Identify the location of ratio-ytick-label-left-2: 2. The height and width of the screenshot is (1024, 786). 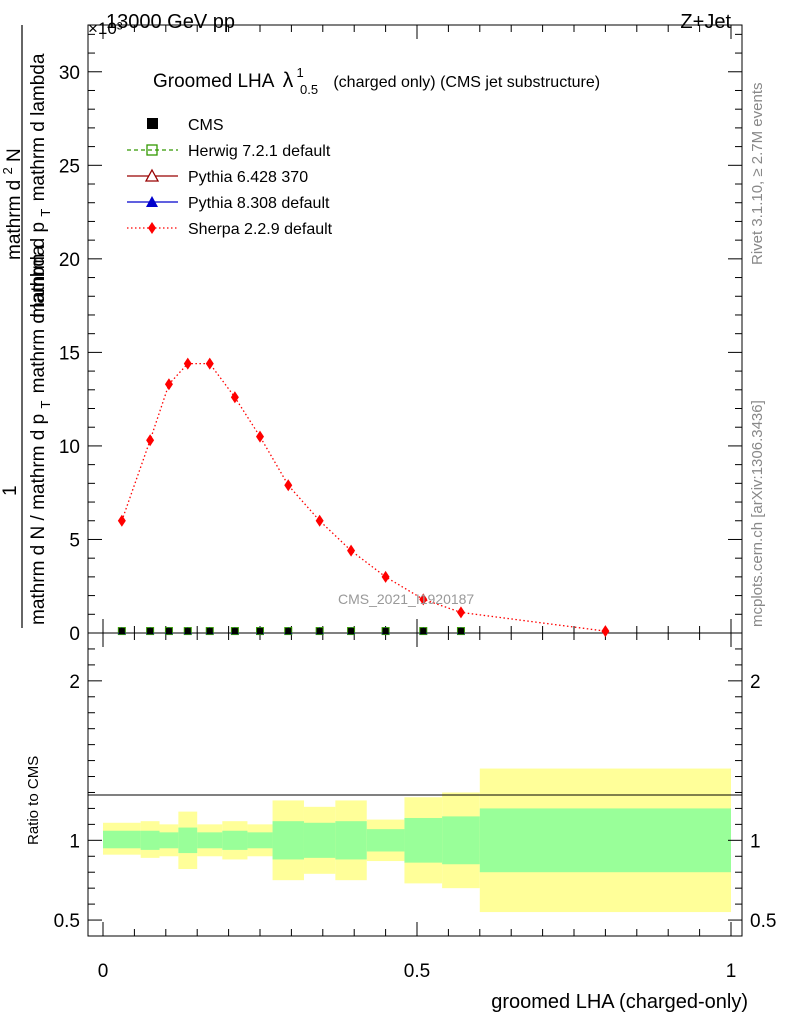
(74, 682).